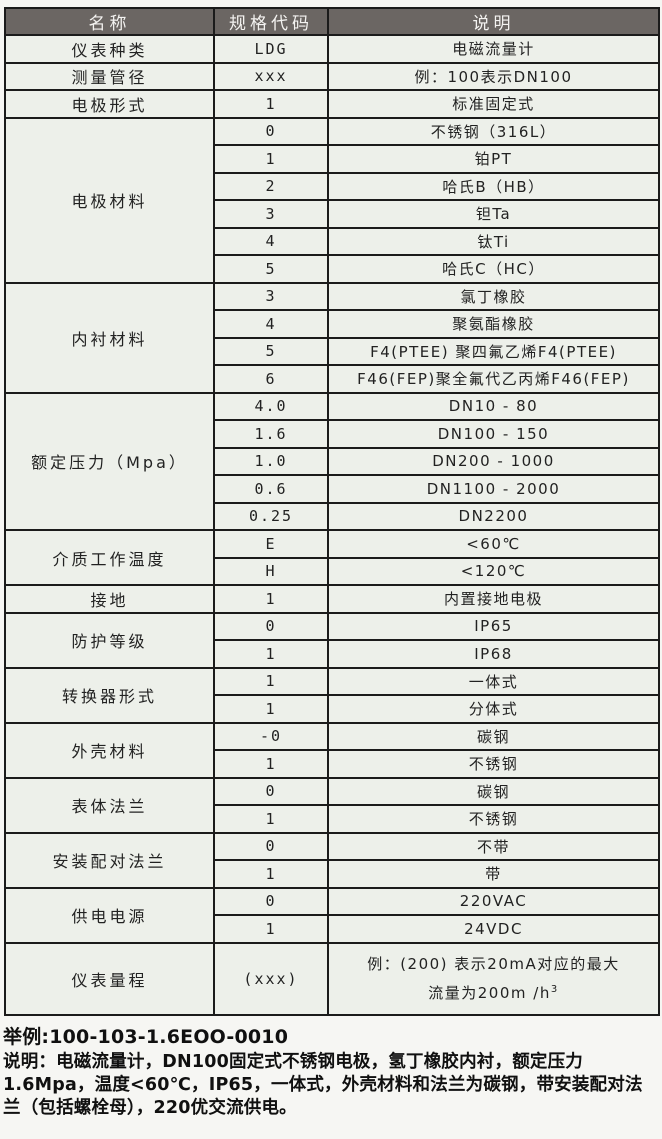  Describe the element at coordinates (109, 750) in the screenshot. I see `group-name-cell: 外壳材料` at that location.